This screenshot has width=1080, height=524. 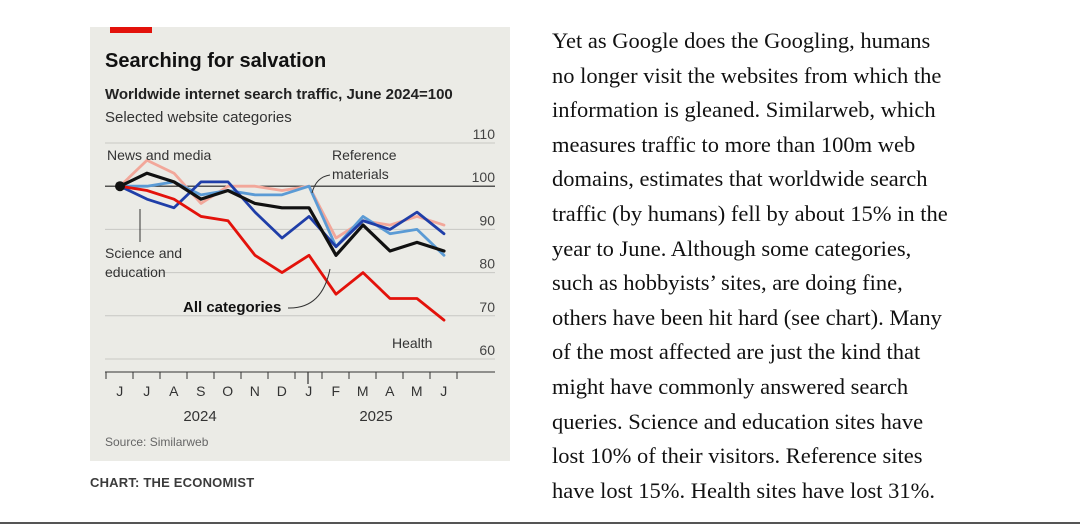 What do you see at coordinates (375, 416) in the screenshot?
I see `year-label: 2025` at bounding box center [375, 416].